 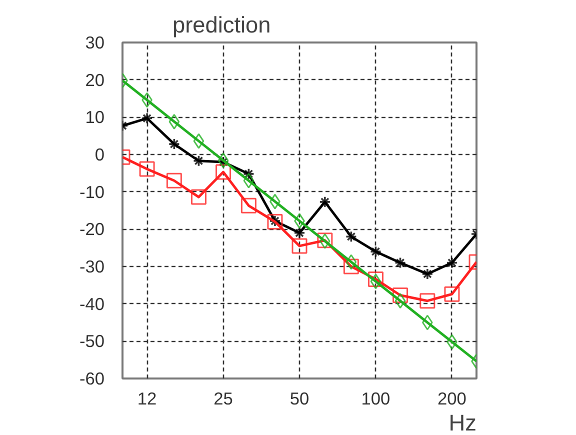 What do you see at coordinates (91, 192) in the screenshot?
I see `y-tick-label: -10` at bounding box center [91, 192].